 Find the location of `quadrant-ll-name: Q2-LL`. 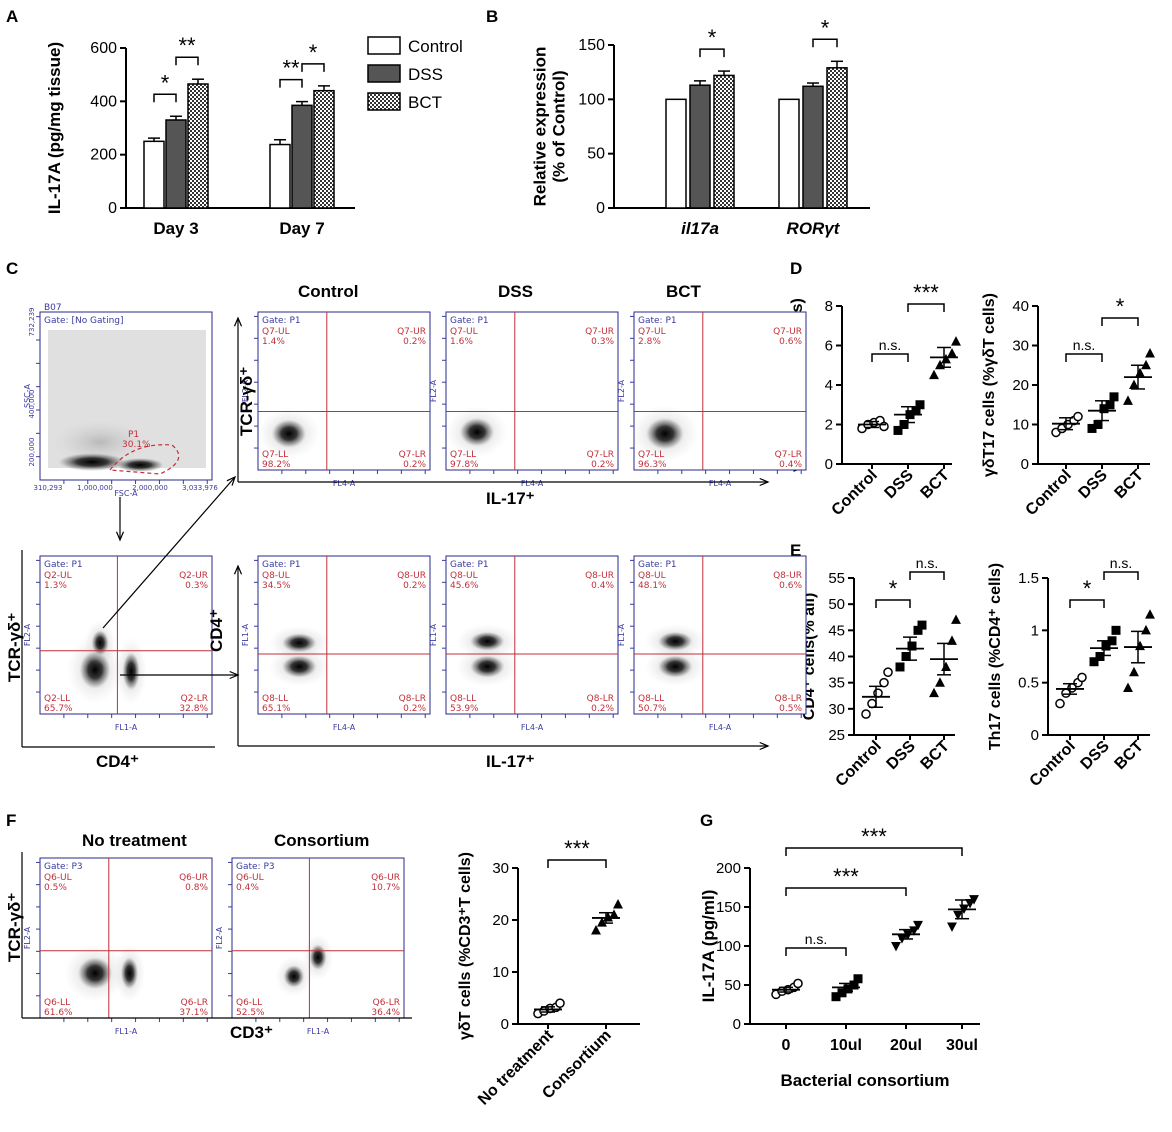

quadrant-ll-name: Q2-LL is located at coordinates (57, 699).